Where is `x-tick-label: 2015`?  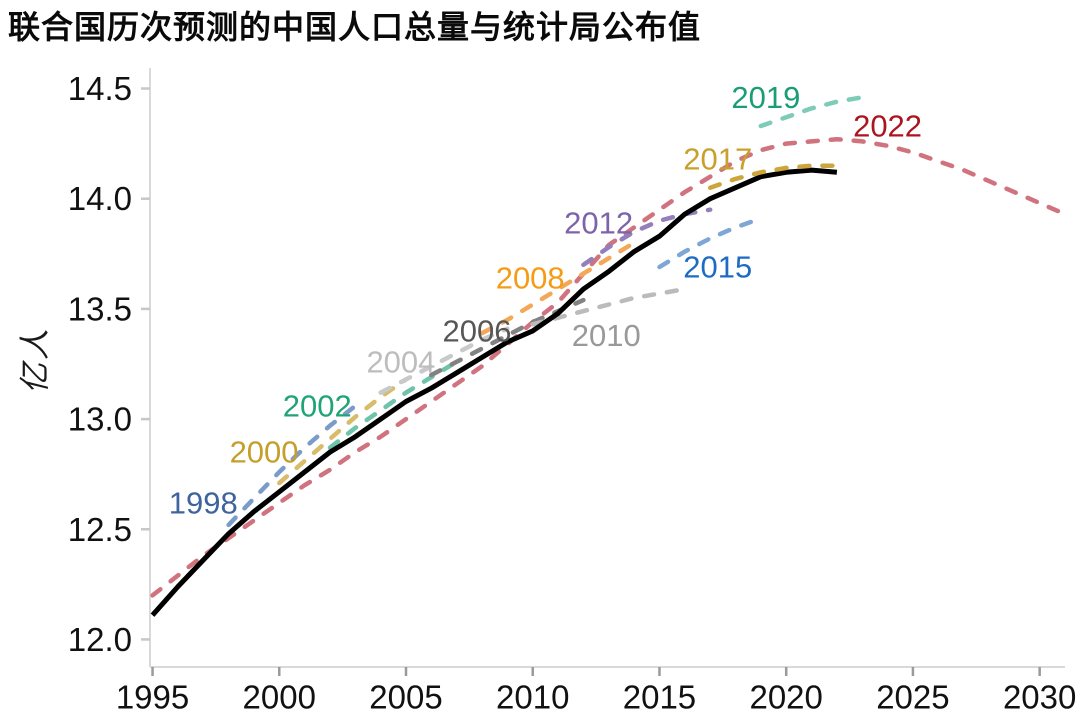 x-tick-label: 2015 is located at coordinates (659, 696).